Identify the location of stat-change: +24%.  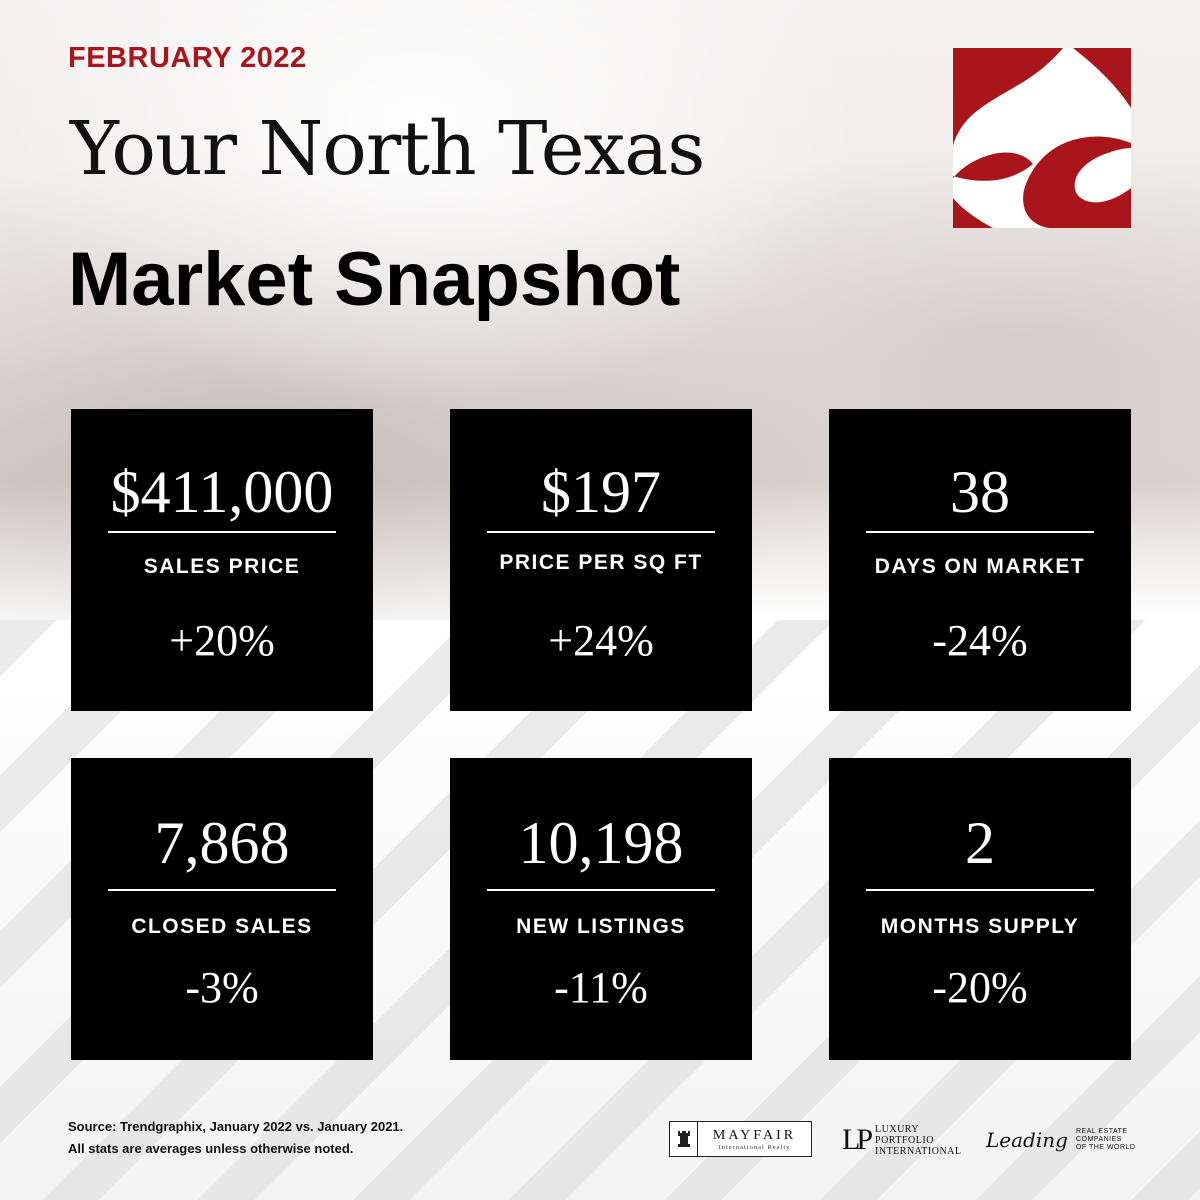
(601, 640).